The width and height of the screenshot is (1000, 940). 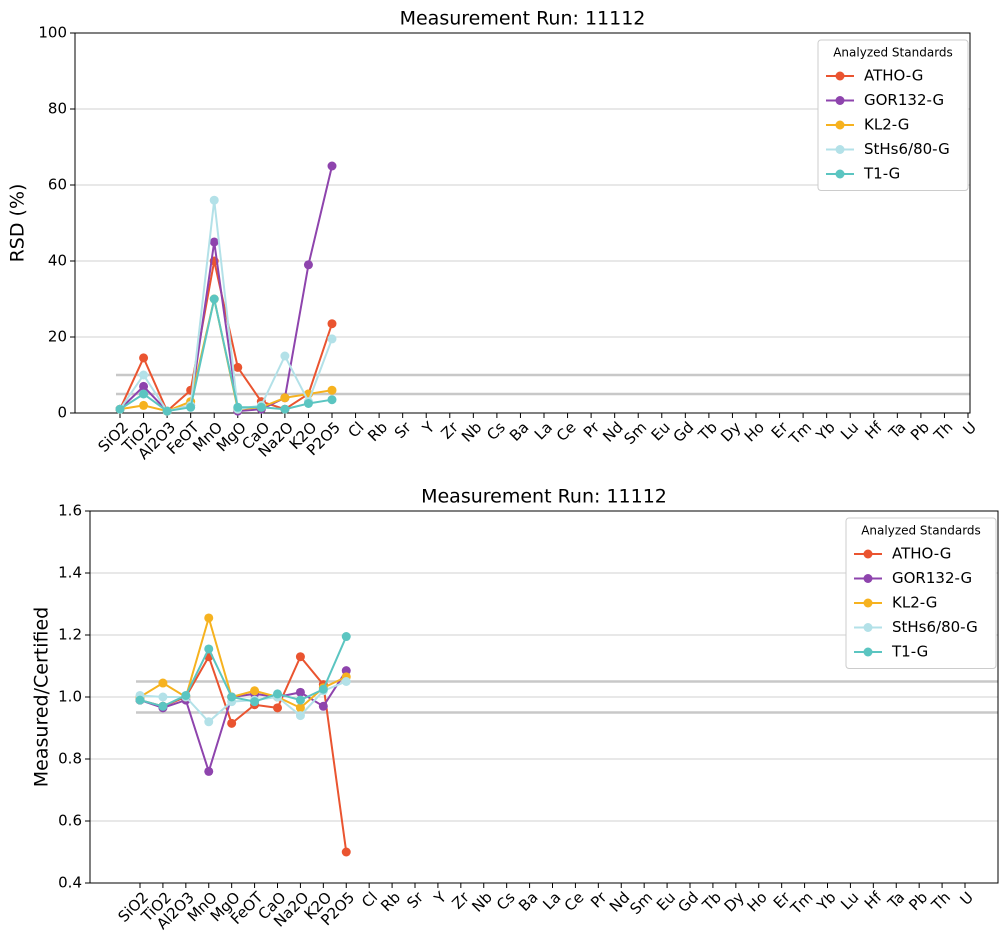 What do you see at coordinates (70, 697) in the screenshot?
I see `y-tick-label: 1.0` at bounding box center [70, 697].